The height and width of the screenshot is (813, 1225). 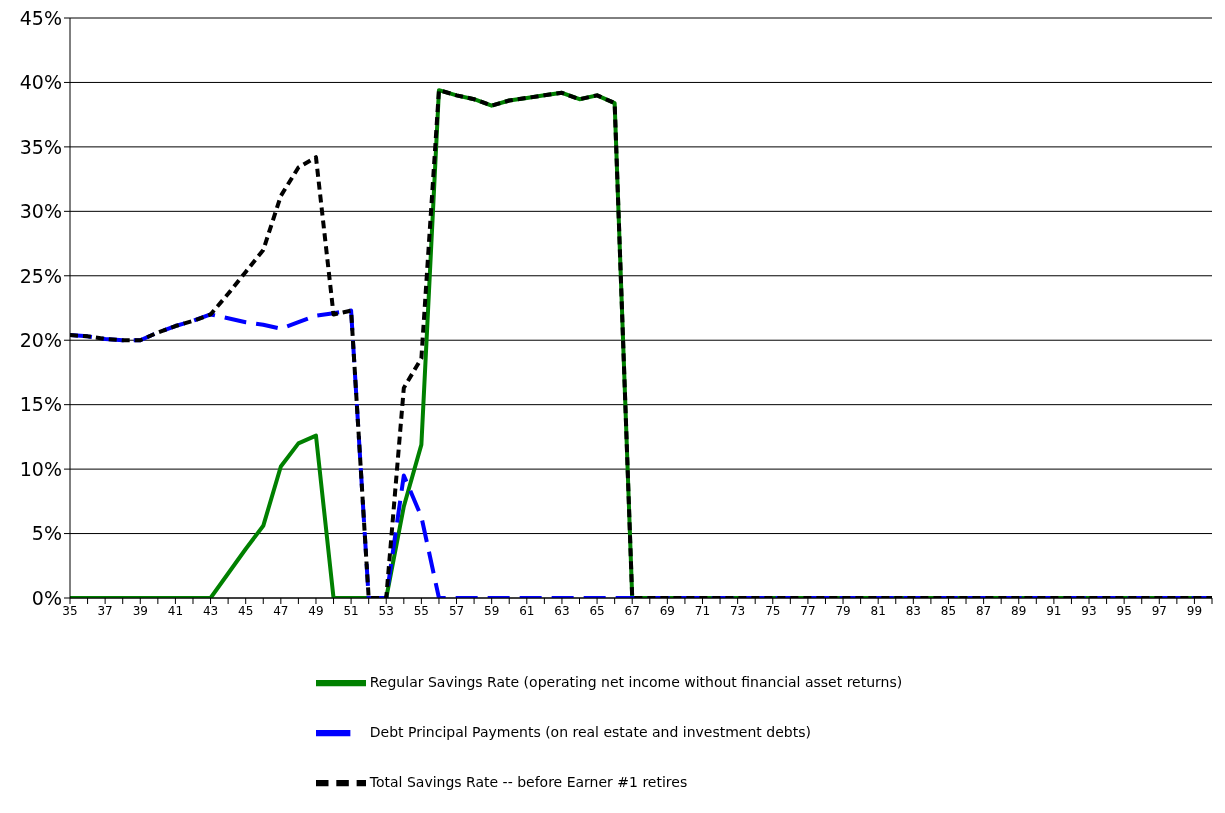 What do you see at coordinates (1124, 610) in the screenshot?
I see `x-tick-label: 95` at bounding box center [1124, 610].